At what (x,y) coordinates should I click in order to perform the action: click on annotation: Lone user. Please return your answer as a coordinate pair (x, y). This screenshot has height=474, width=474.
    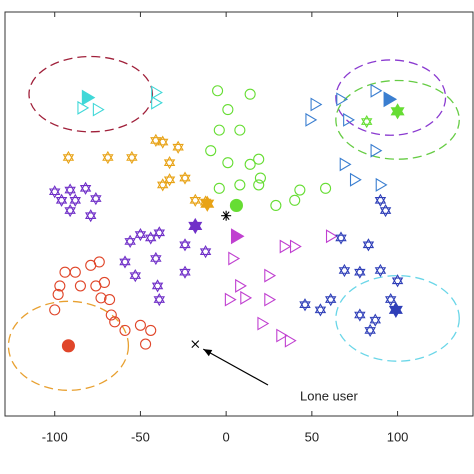
    Looking at the image, I should click on (329, 395).